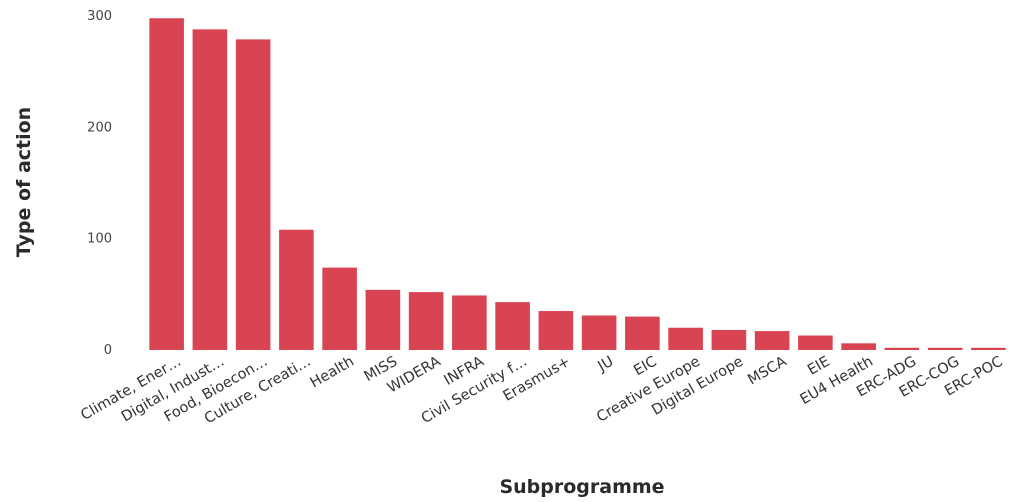 The height and width of the screenshot is (502, 1010). Describe the element at coordinates (99, 183) in the screenshot. I see `y-axis-ticks: 0 100 200 300` at that location.